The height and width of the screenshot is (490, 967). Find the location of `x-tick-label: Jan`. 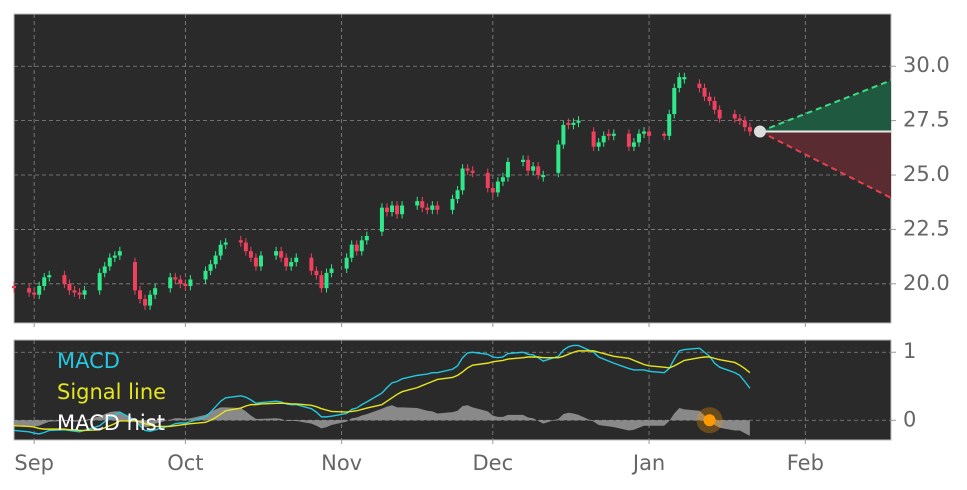

x-tick-label: Jan is located at coordinates (648, 463).